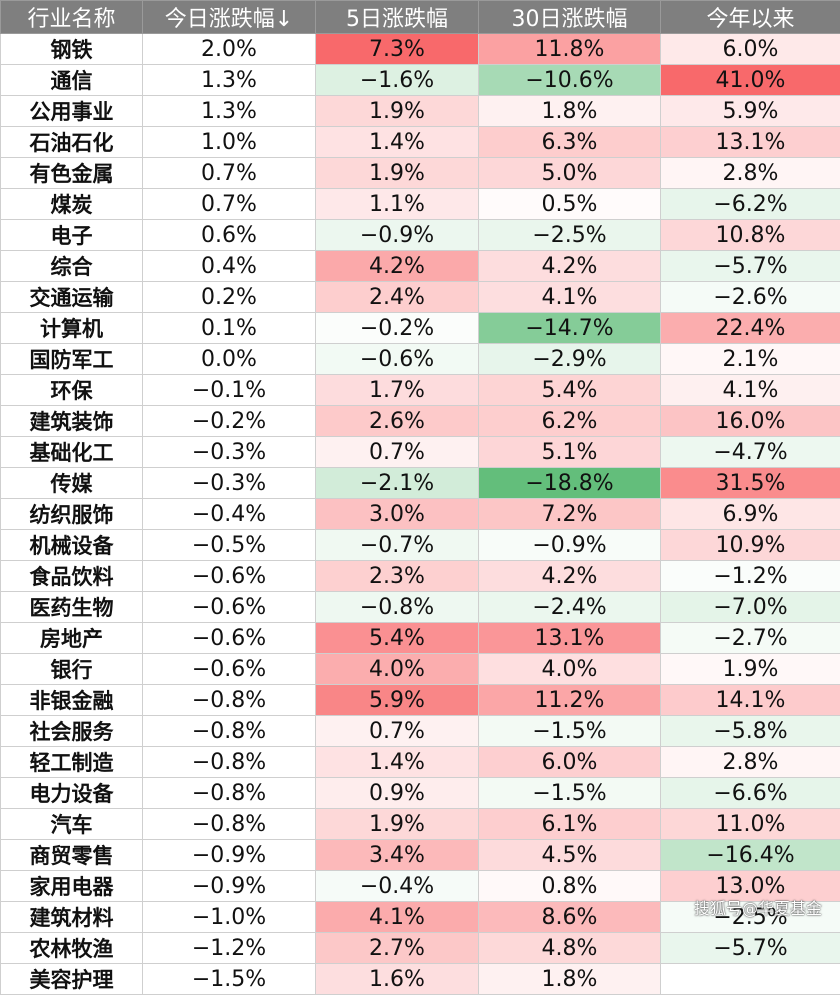 This screenshot has height=995, width=840. What do you see at coordinates (570, 824) in the screenshot?
I see `30day-change-cell: 6.1%` at bounding box center [570, 824].